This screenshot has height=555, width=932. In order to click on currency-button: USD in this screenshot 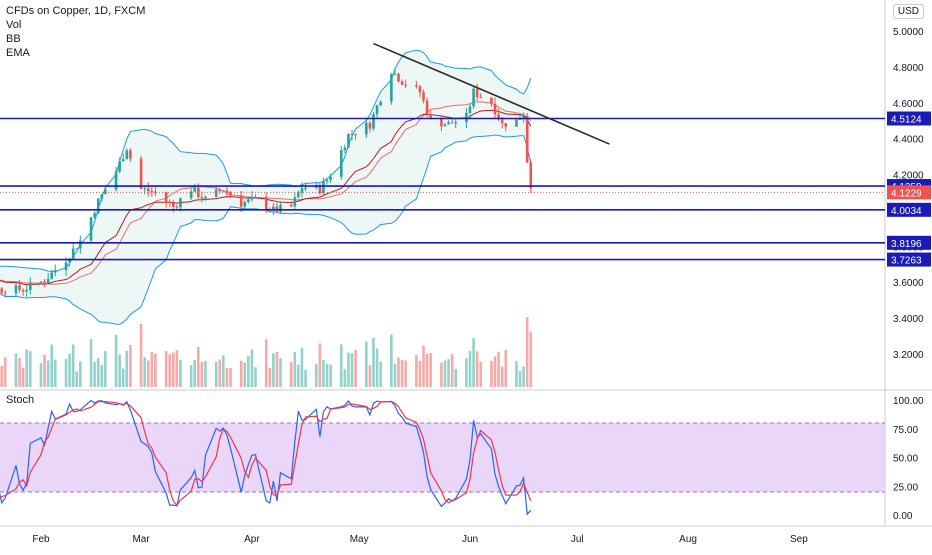, I will do `click(908, 11)`.